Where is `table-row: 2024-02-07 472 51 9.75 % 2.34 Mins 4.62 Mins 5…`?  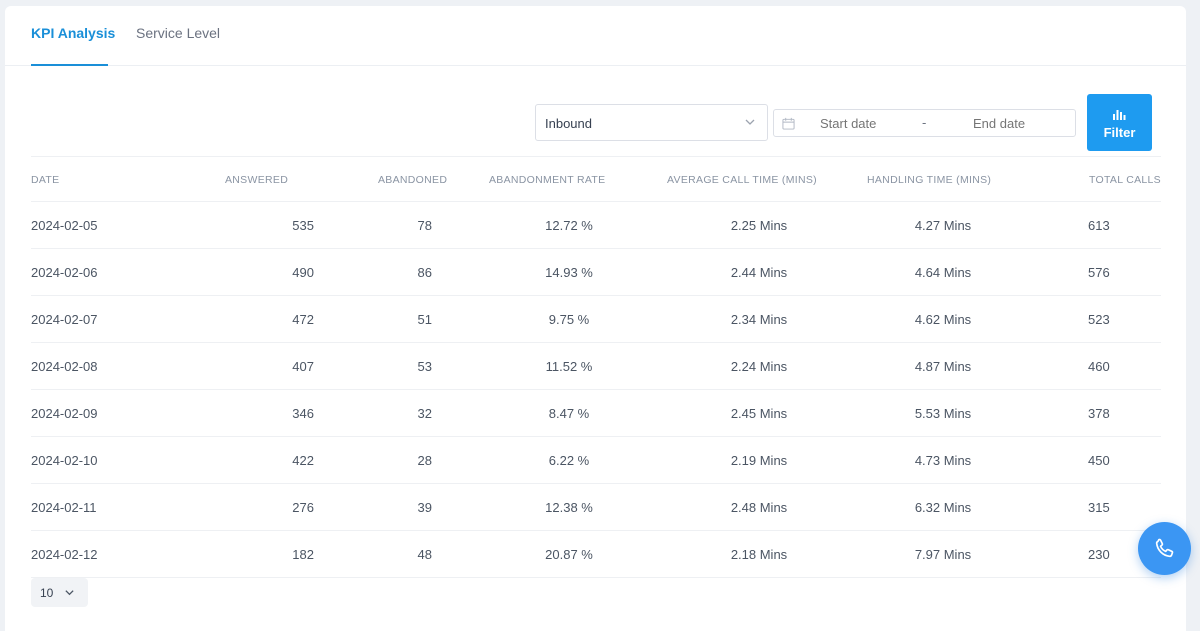 table-row: 2024-02-07 472 51 9.75 % 2.34 Mins 4.62 Mins 5… is located at coordinates (596, 319).